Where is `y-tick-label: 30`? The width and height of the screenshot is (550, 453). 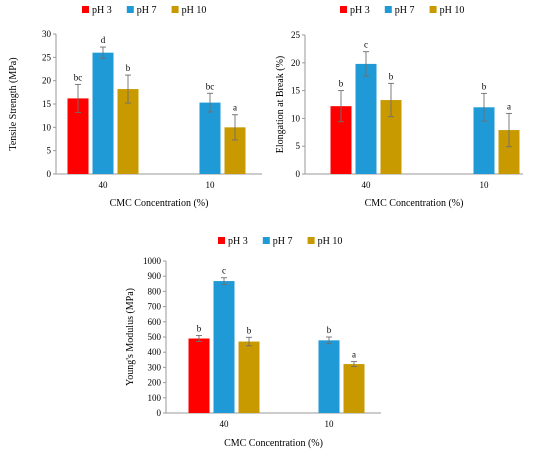
y-tick-label: 30 is located at coordinates (47, 34).